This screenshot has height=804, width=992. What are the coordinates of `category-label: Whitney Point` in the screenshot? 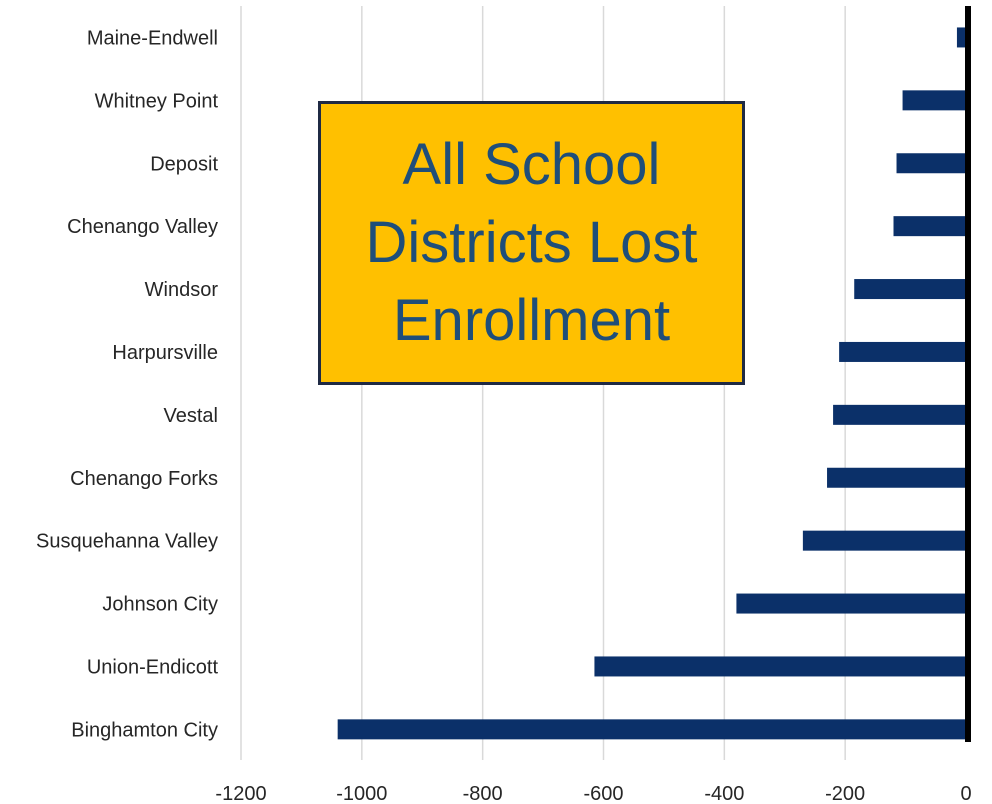 It's located at (157, 101).